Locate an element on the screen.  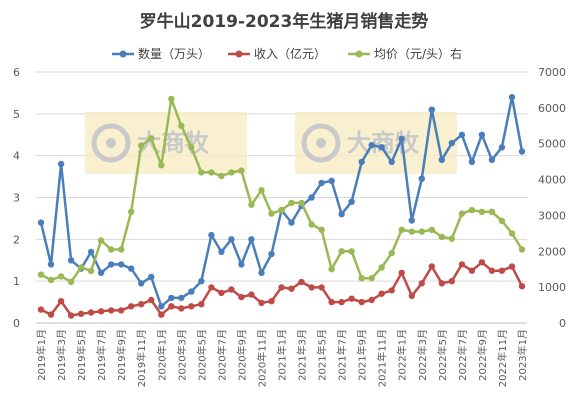
y-axis-left: 0 1 2 3 4 5 6 is located at coordinates (16, 198).